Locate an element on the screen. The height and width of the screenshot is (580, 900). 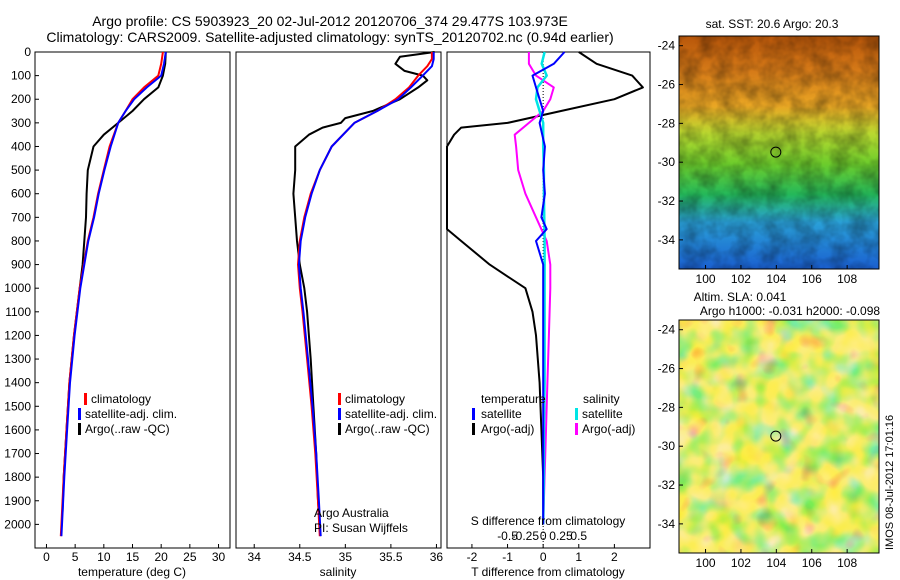
legend-title-salinity: salinity is located at coordinates (601, 399).